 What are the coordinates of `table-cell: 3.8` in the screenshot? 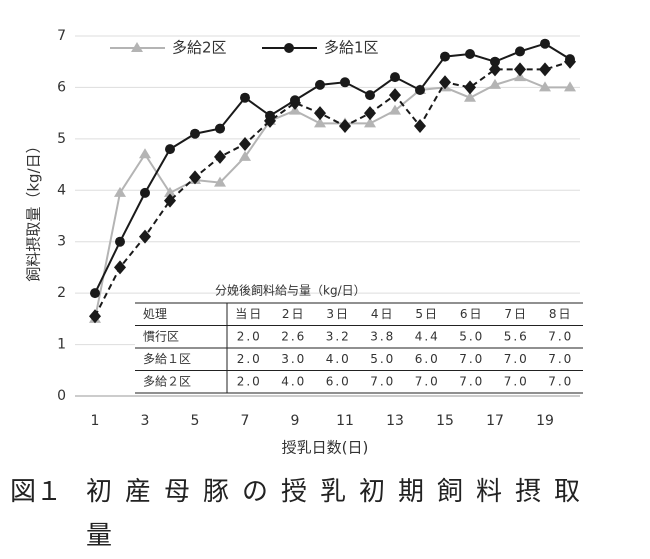 It's located at (382, 336).